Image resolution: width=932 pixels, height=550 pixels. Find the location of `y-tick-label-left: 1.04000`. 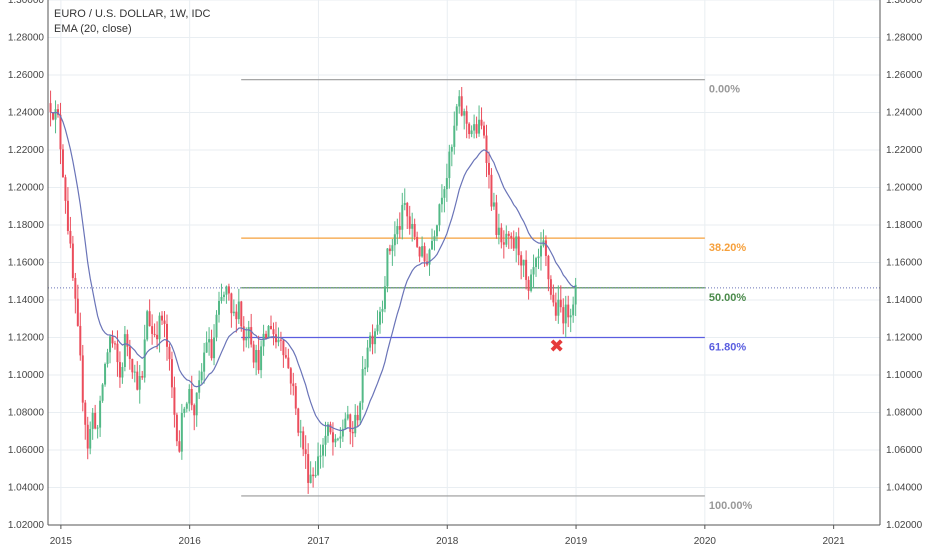

y-tick-label-left: 1.04000 is located at coordinates (26, 488).